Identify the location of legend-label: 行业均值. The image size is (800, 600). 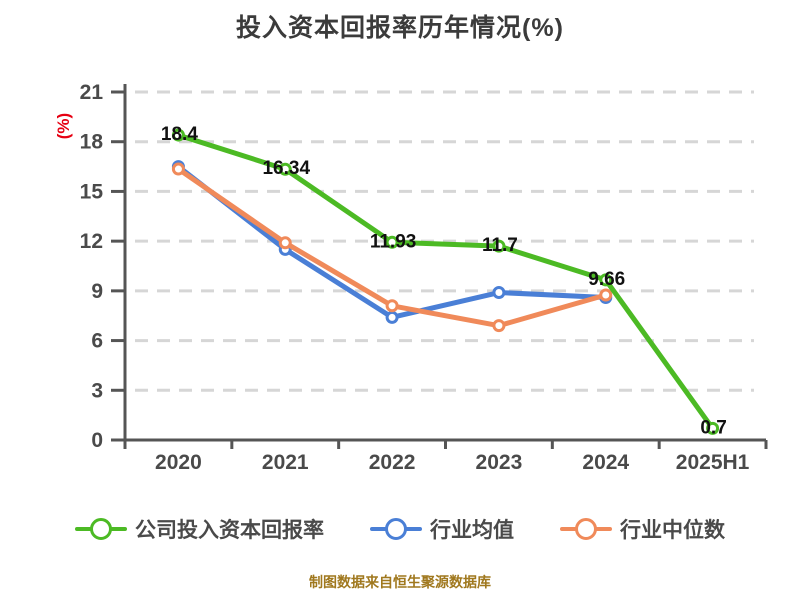
(472, 530).